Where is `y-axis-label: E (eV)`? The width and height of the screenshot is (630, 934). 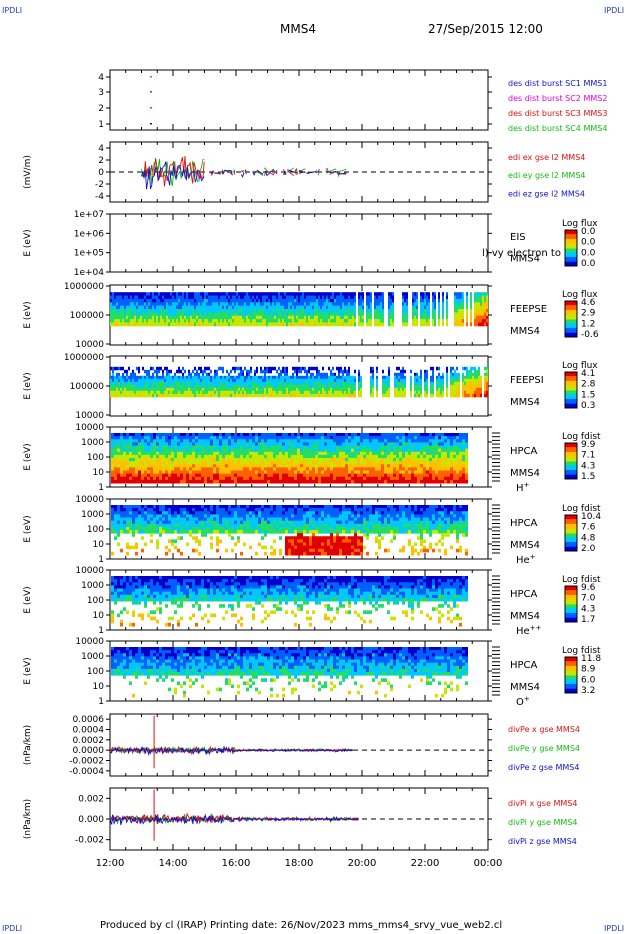
y-axis-label: E (eV) is located at coordinates (28, 456).